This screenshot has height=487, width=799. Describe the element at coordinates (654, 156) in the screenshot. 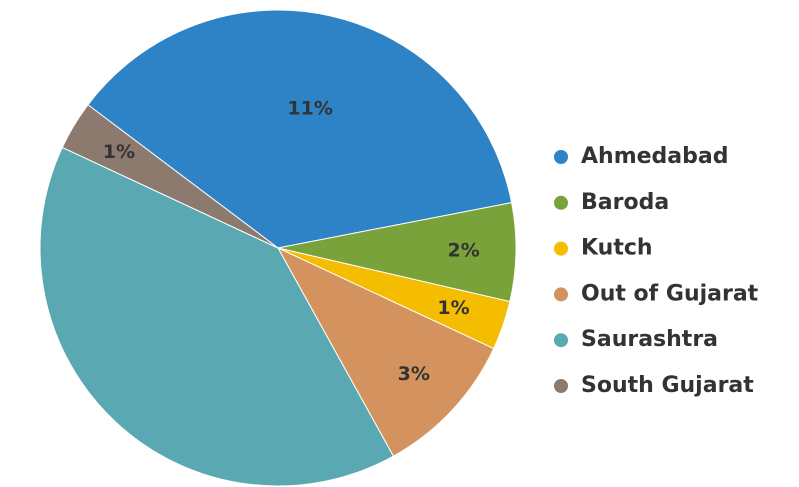

I see `legend-label: Ahmedabad` at that location.